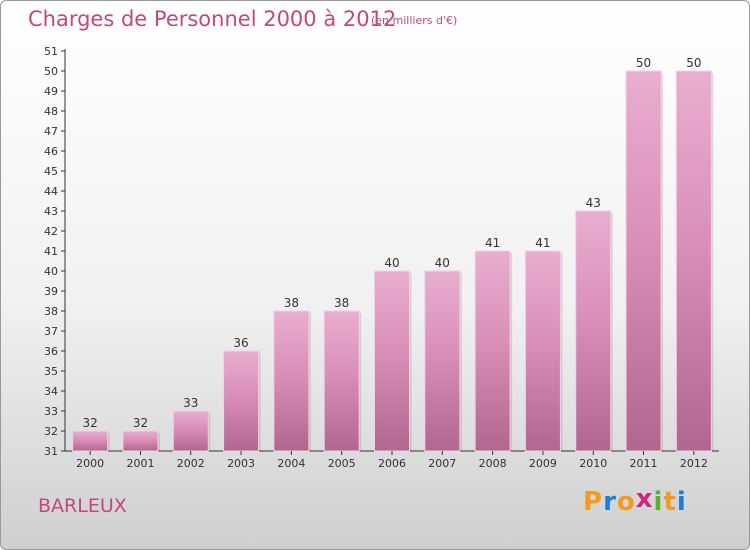 The width and height of the screenshot is (750, 550). What do you see at coordinates (51, 171) in the screenshot?
I see `y-tick-label: 45` at bounding box center [51, 171].